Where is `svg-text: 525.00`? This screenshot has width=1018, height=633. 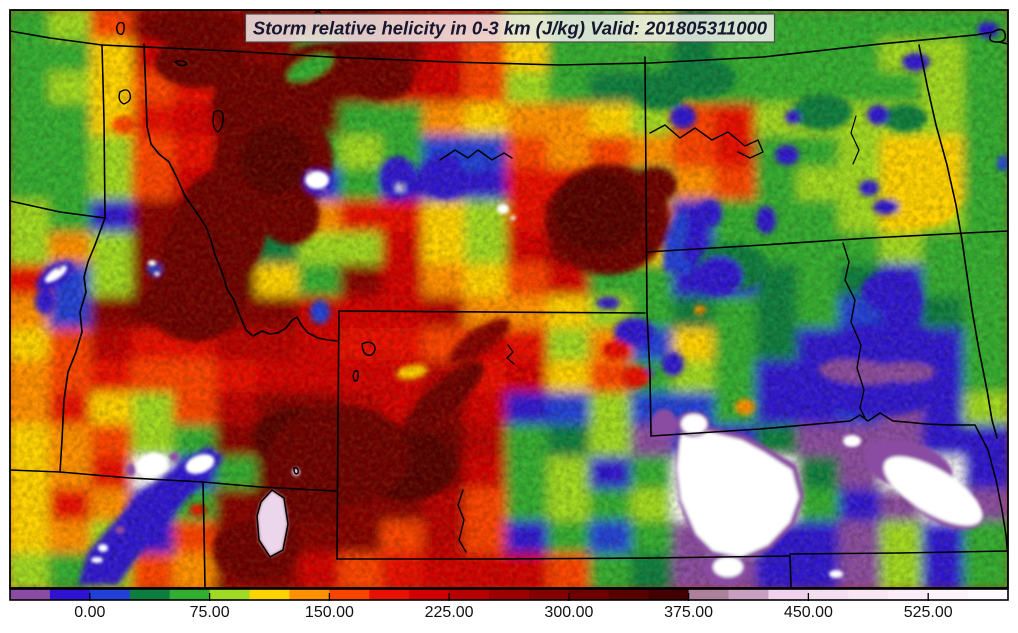
svg-text: 525.00 is located at coordinates (928, 612).